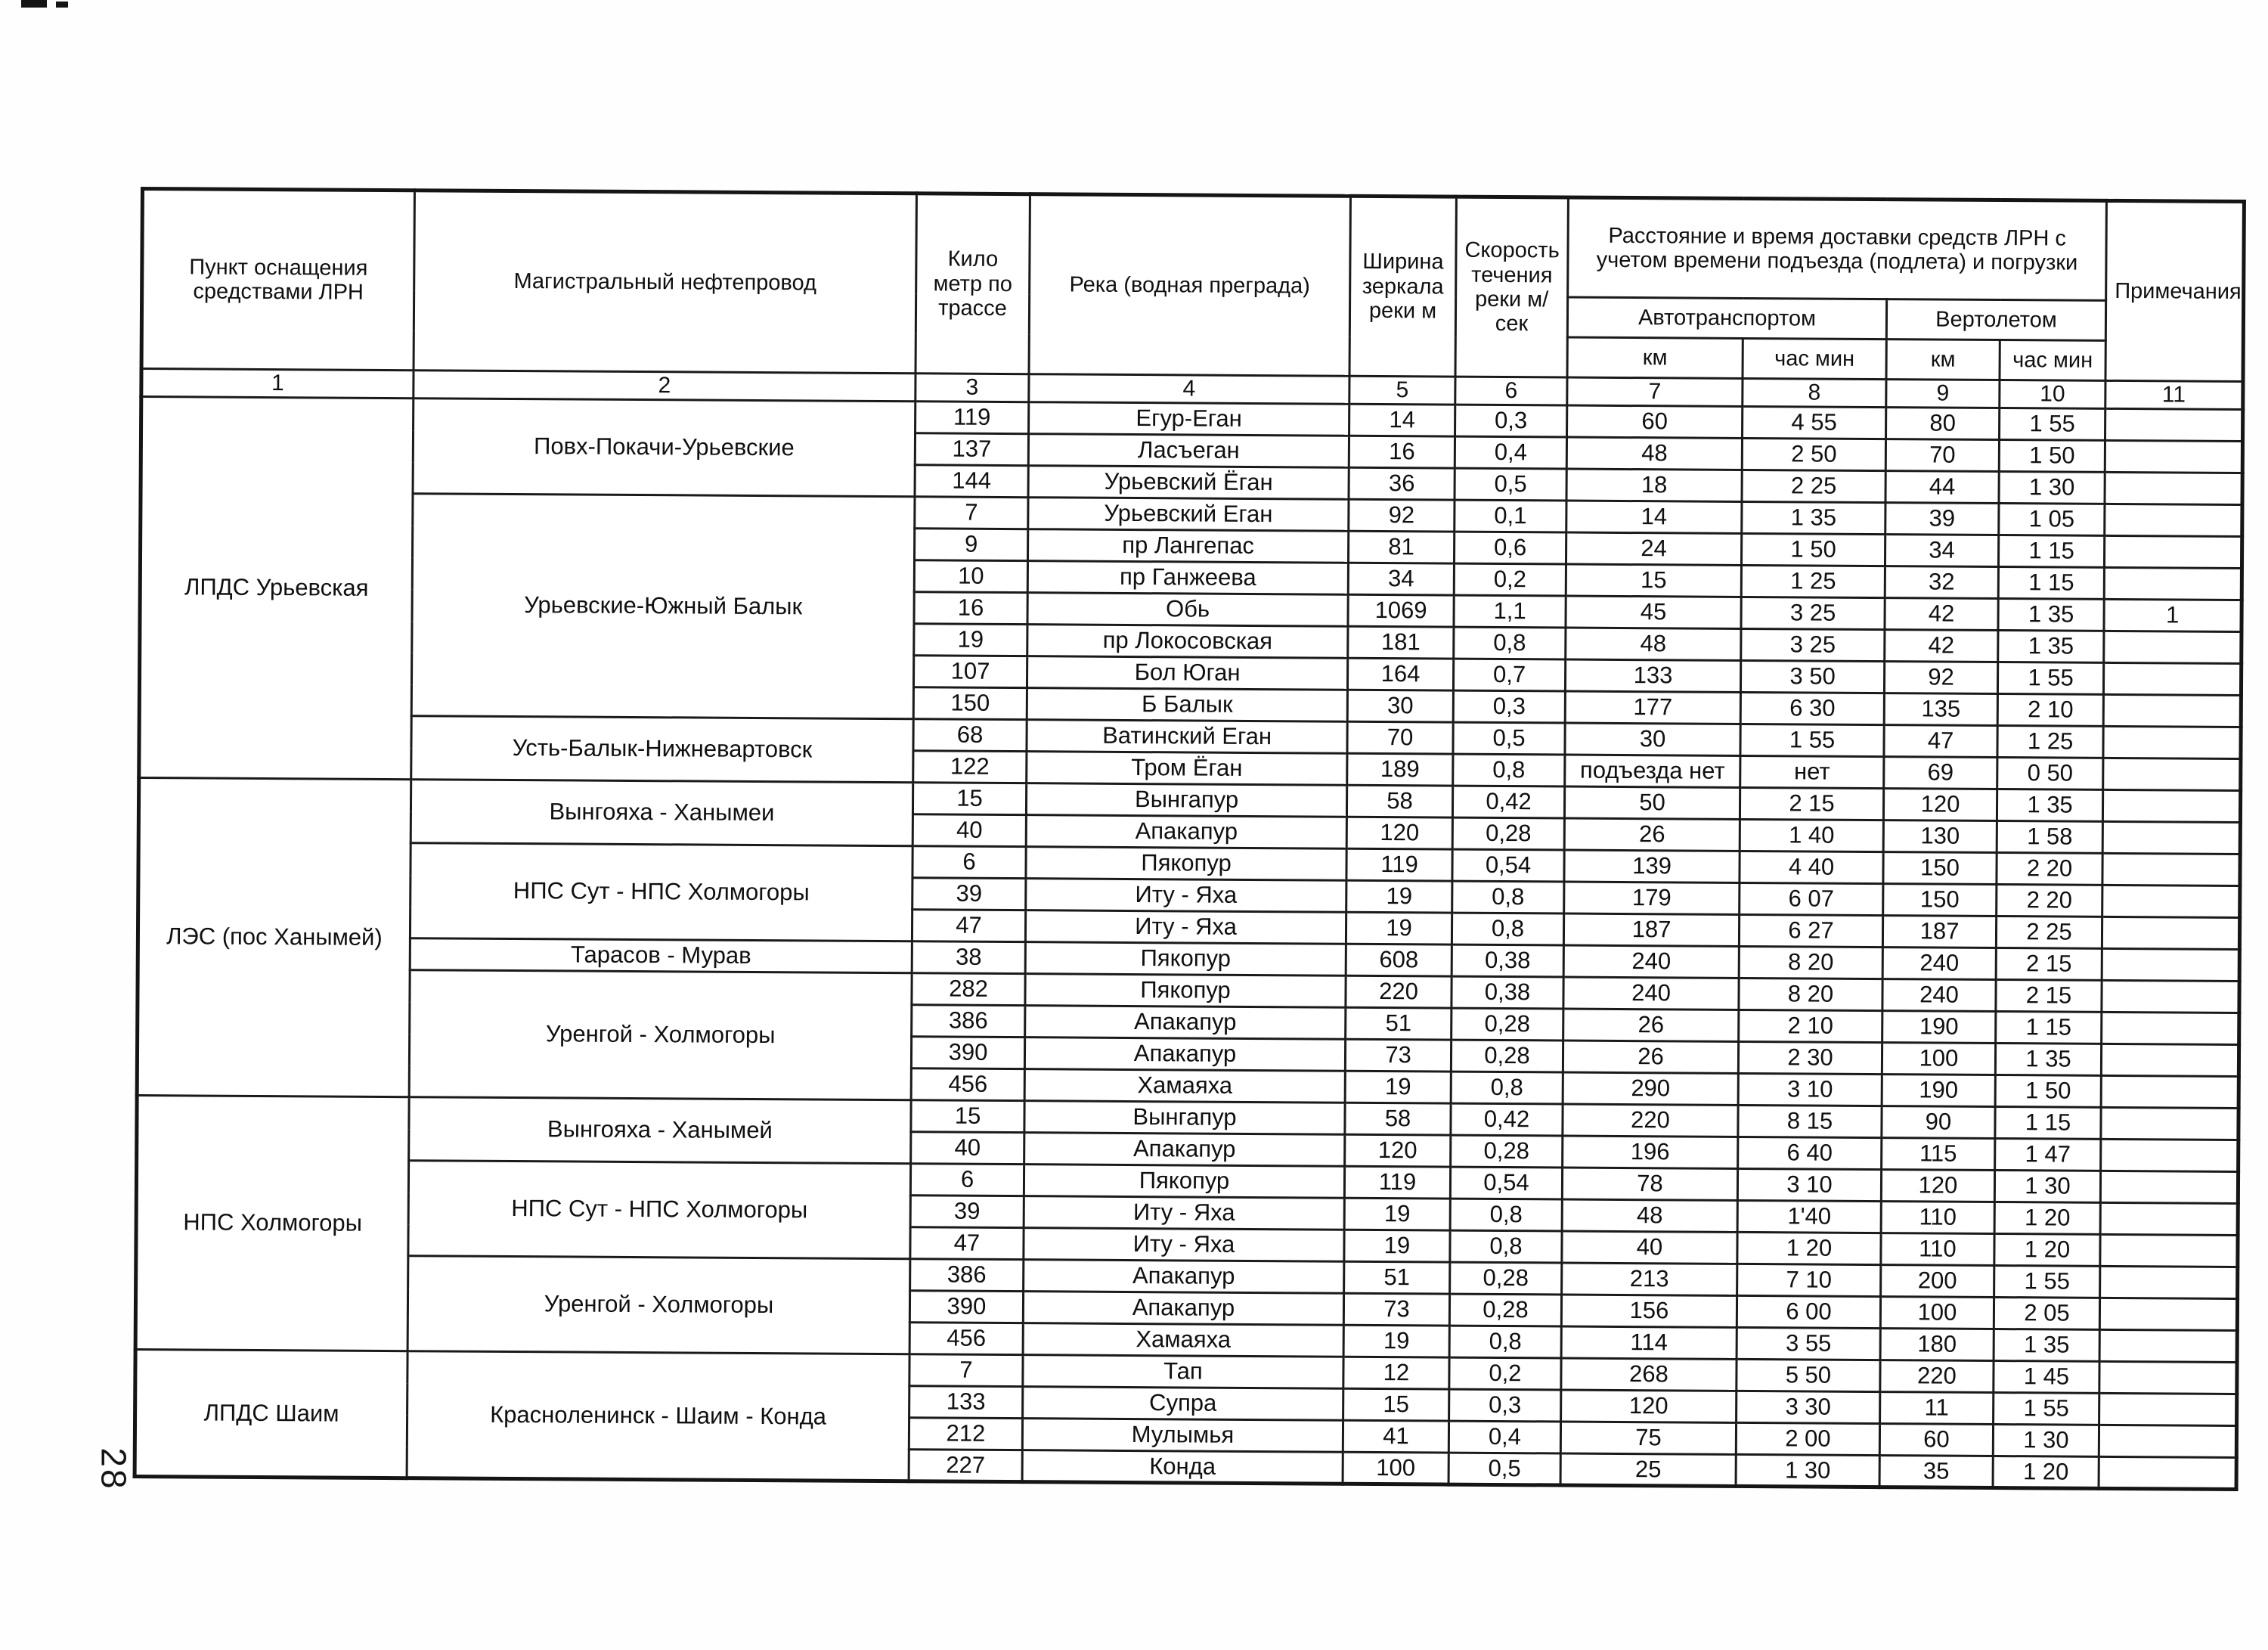 Image resolution: width=2268 pixels, height=1650 pixels. Describe the element at coordinates (1652, 803) in the screenshot. I see `cell-auto-km: 50` at that location.